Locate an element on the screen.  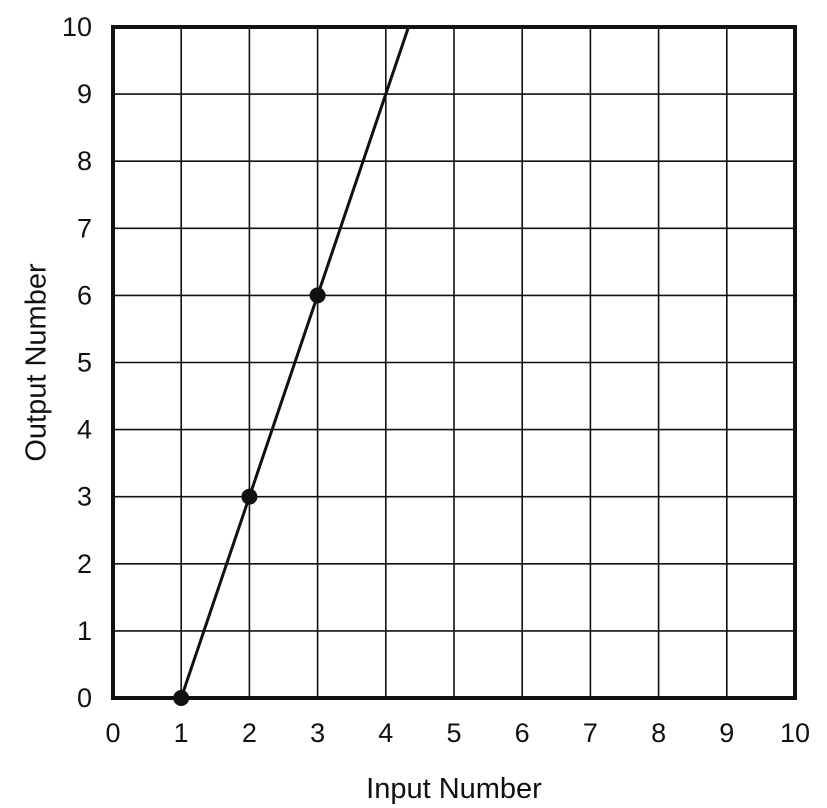
x-tick-label: 8 is located at coordinates (658, 733).